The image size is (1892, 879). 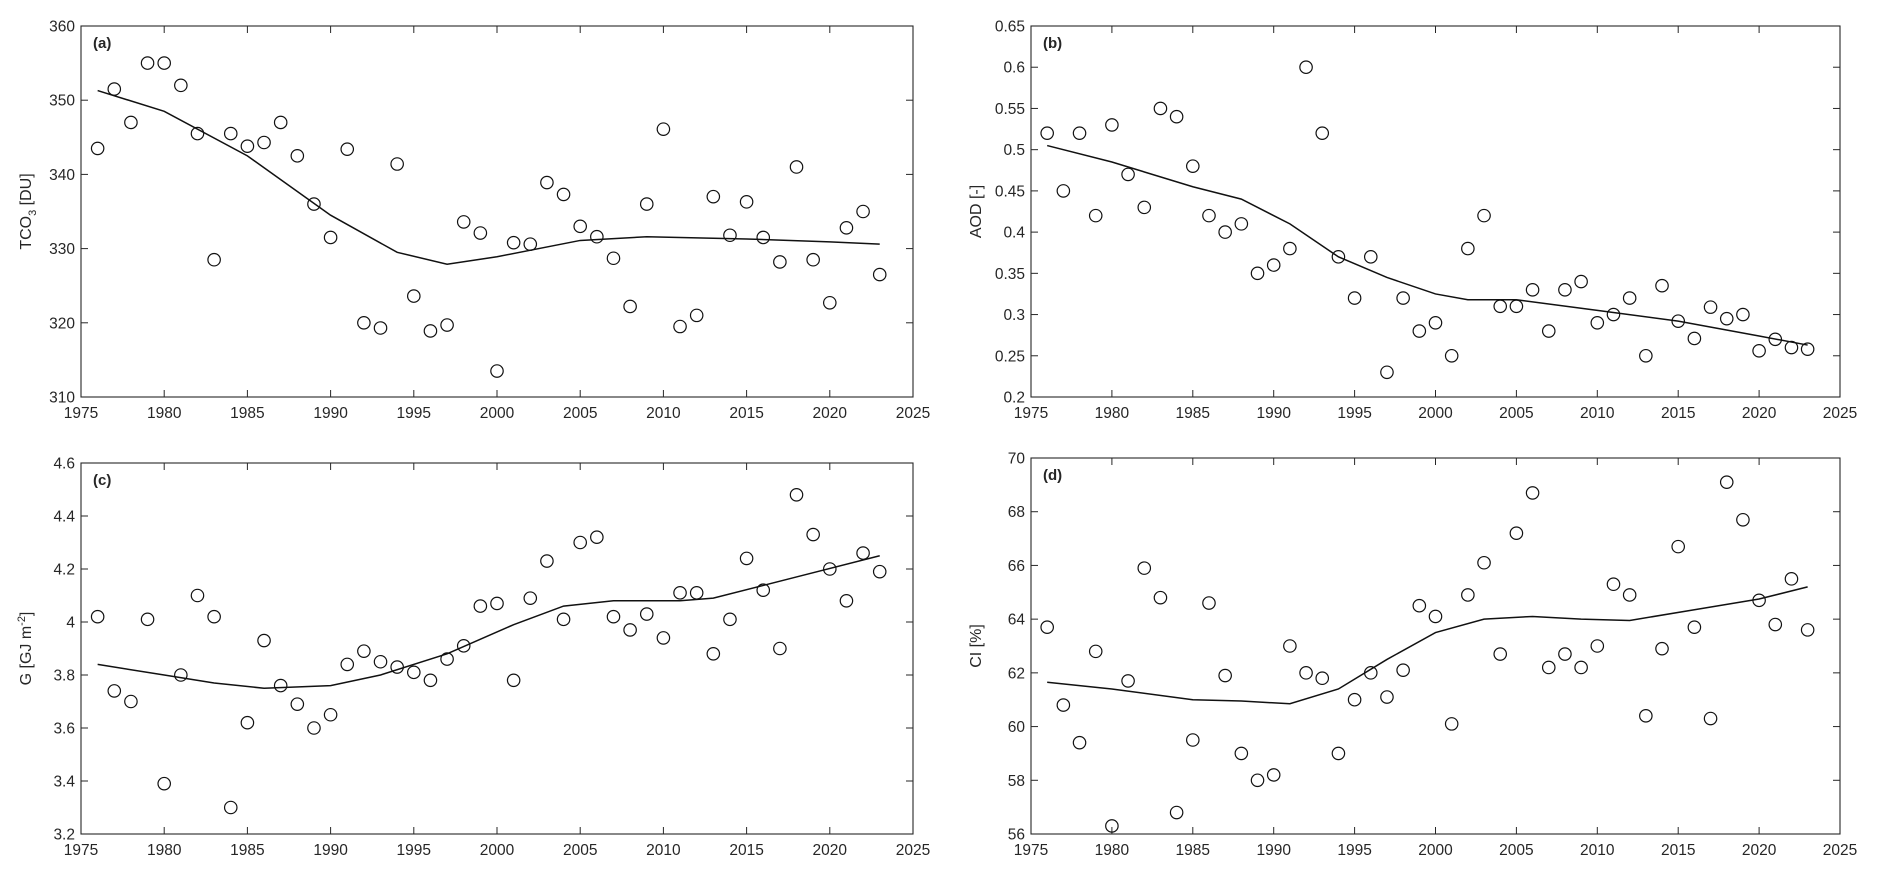 What do you see at coordinates (1193, 850) in the screenshot?
I see `x-tick-label: 1985` at bounding box center [1193, 850].